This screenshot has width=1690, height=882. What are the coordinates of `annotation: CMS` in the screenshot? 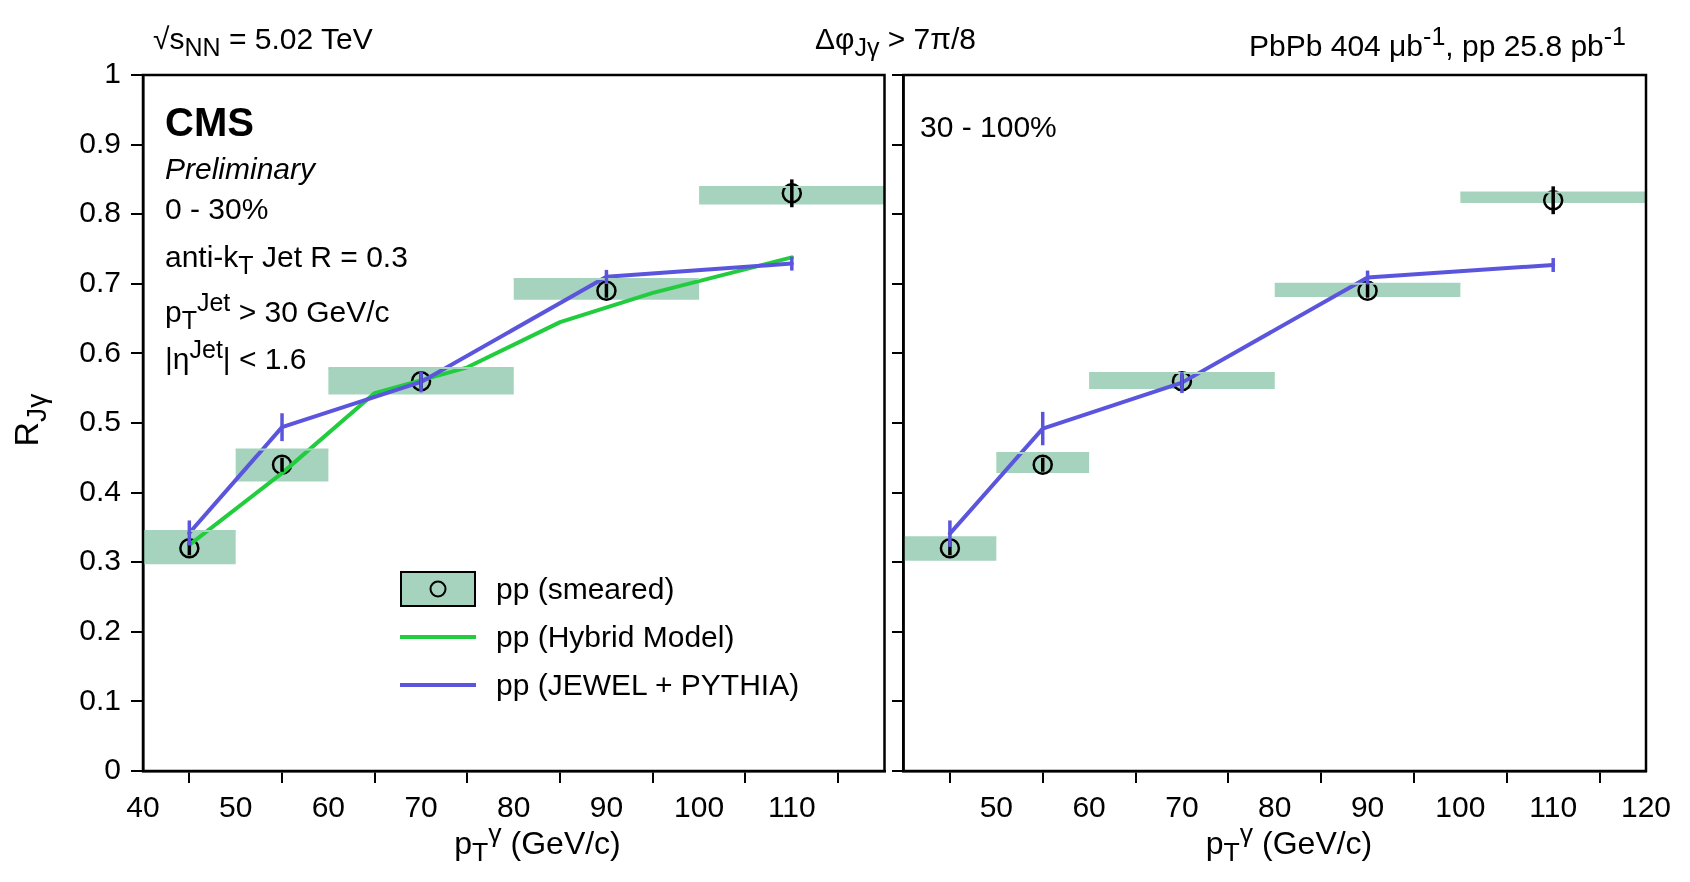 It's located at (209, 122).